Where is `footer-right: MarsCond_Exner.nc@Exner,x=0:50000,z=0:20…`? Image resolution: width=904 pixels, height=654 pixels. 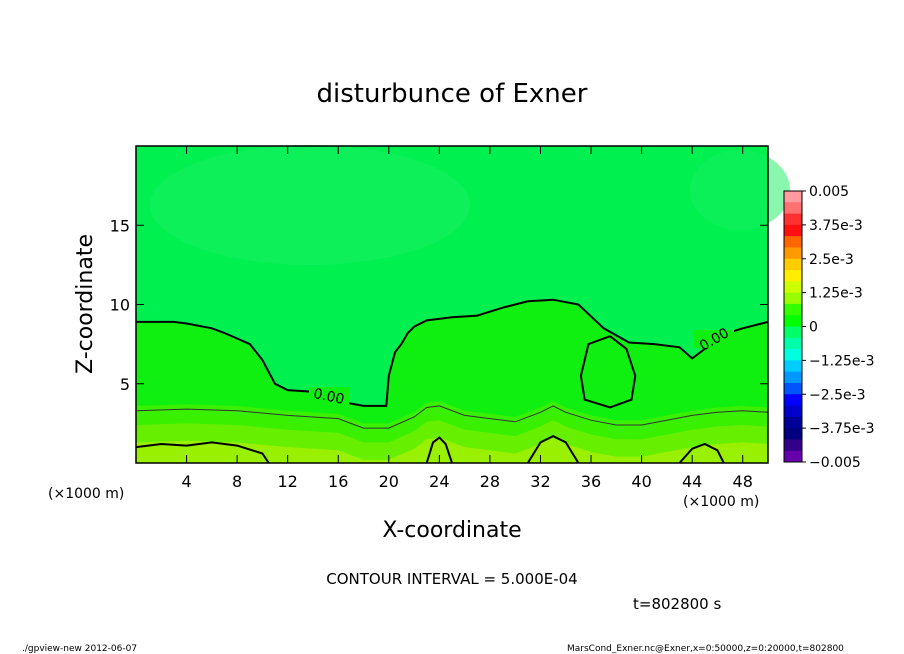
footer-right: MarsCond_Exner.nc@Exner,x=0:50000,z=0:20… is located at coordinates (705, 649).